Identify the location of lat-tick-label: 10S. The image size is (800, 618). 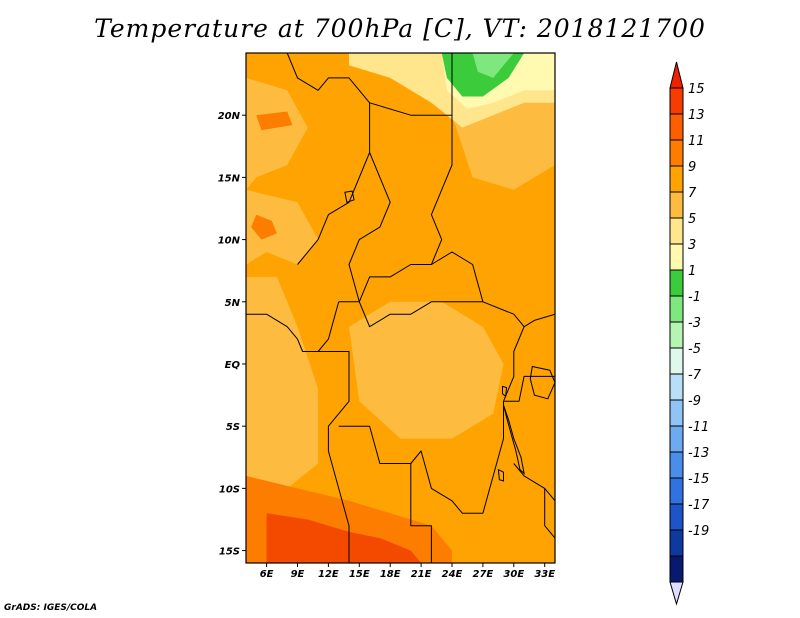
(229, 489).